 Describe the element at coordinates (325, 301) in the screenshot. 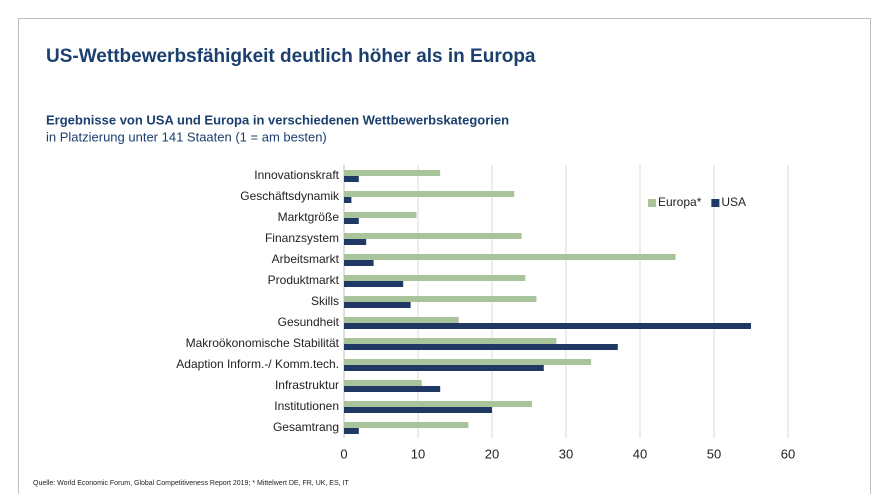

I see `y-tick-label: Skills` at that location.